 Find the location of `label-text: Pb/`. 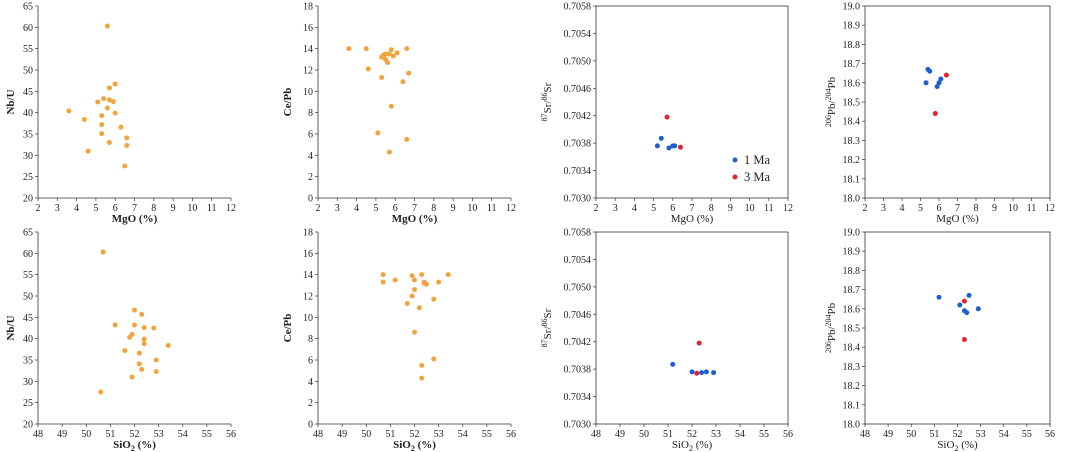

label-text: Pb/ is located at coordinates (832, 334).